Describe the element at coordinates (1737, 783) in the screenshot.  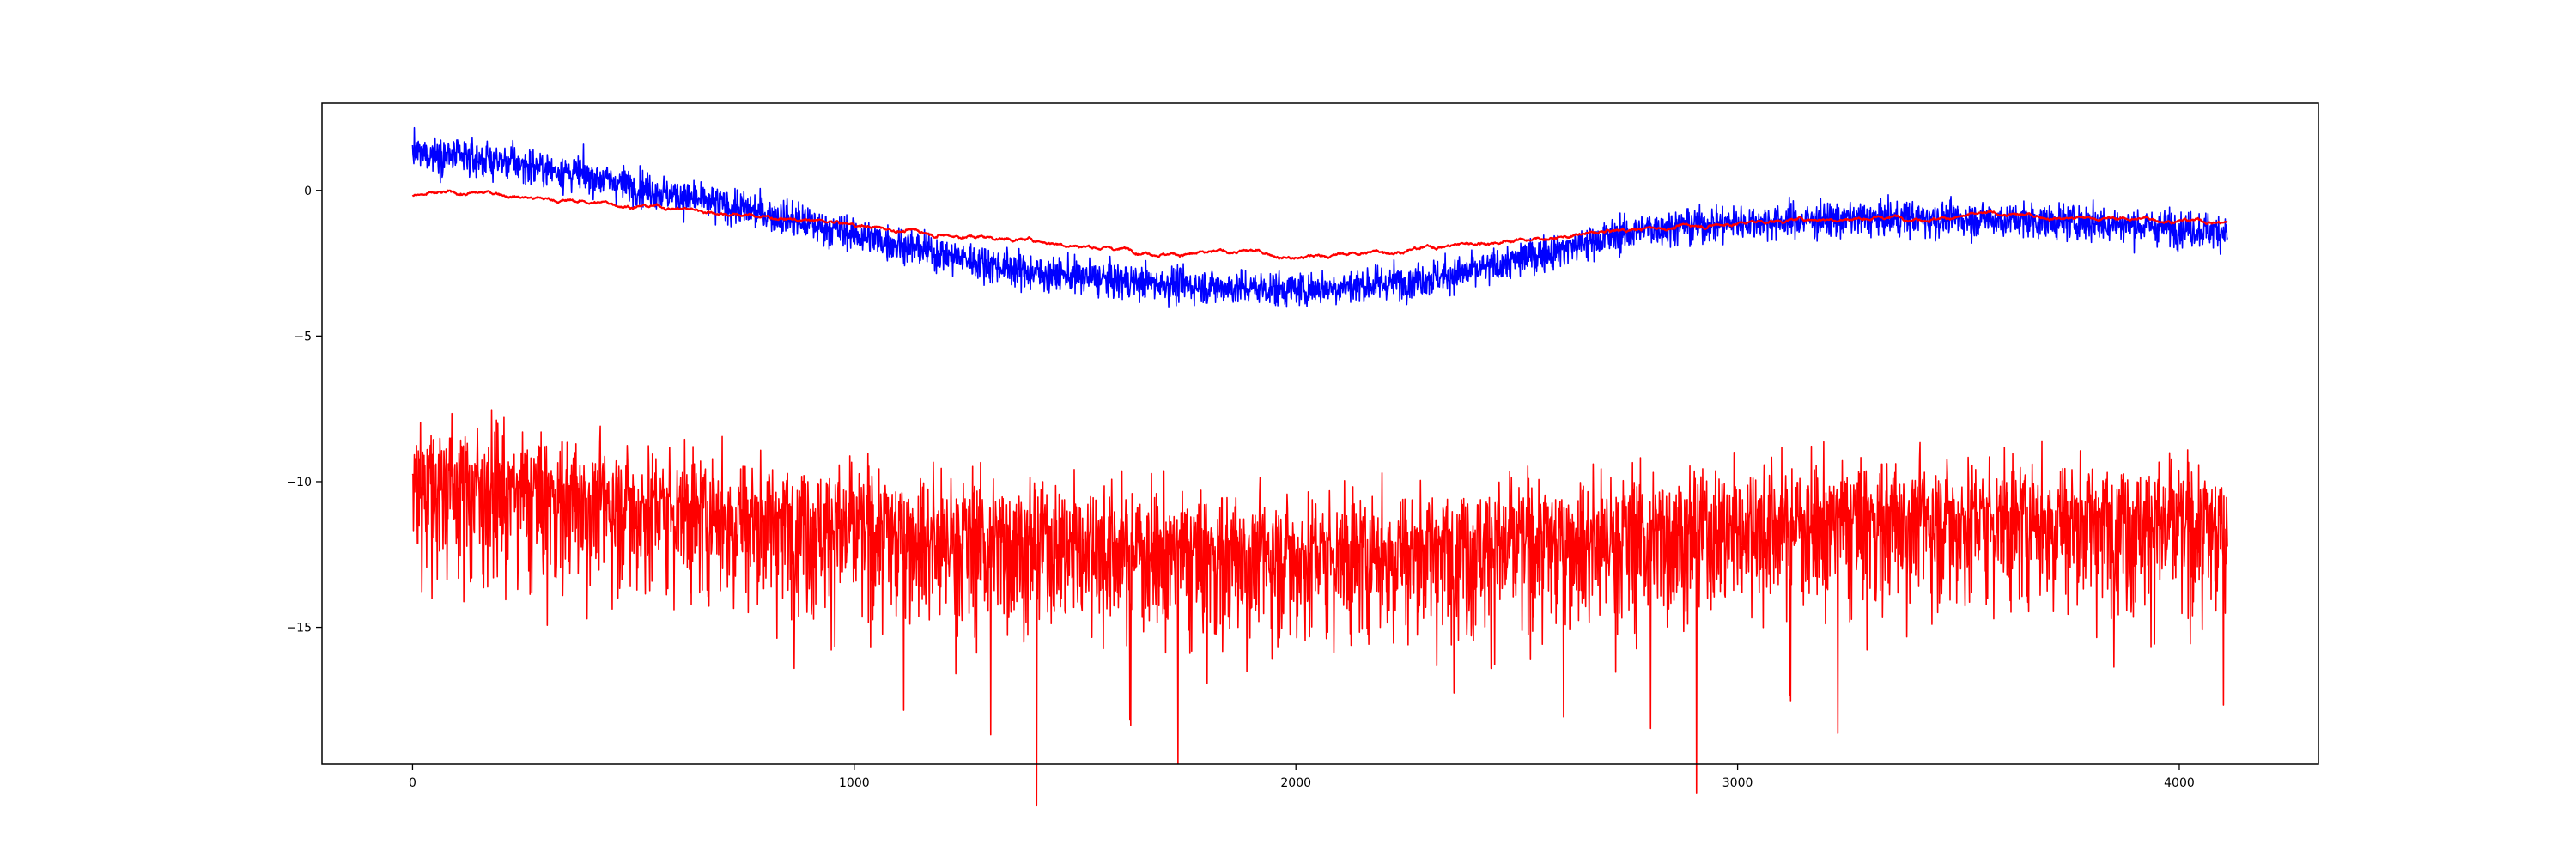
I see `x-tick-label: 3000` at that location.